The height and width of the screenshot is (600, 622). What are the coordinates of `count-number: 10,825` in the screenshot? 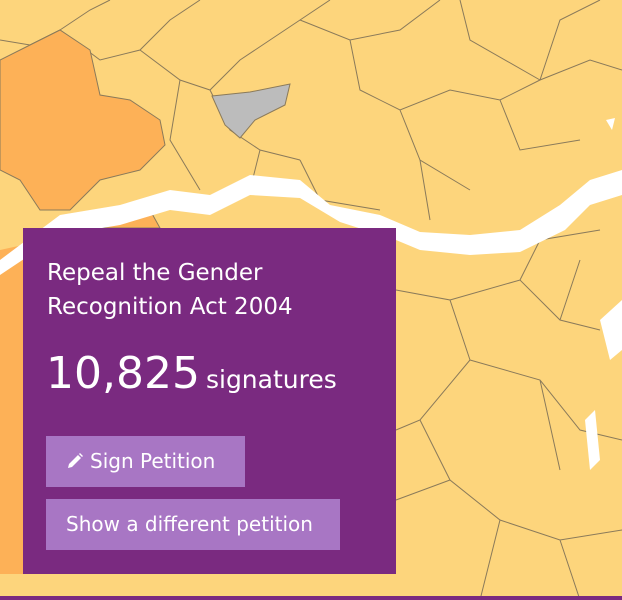 It's located at (123, 373).